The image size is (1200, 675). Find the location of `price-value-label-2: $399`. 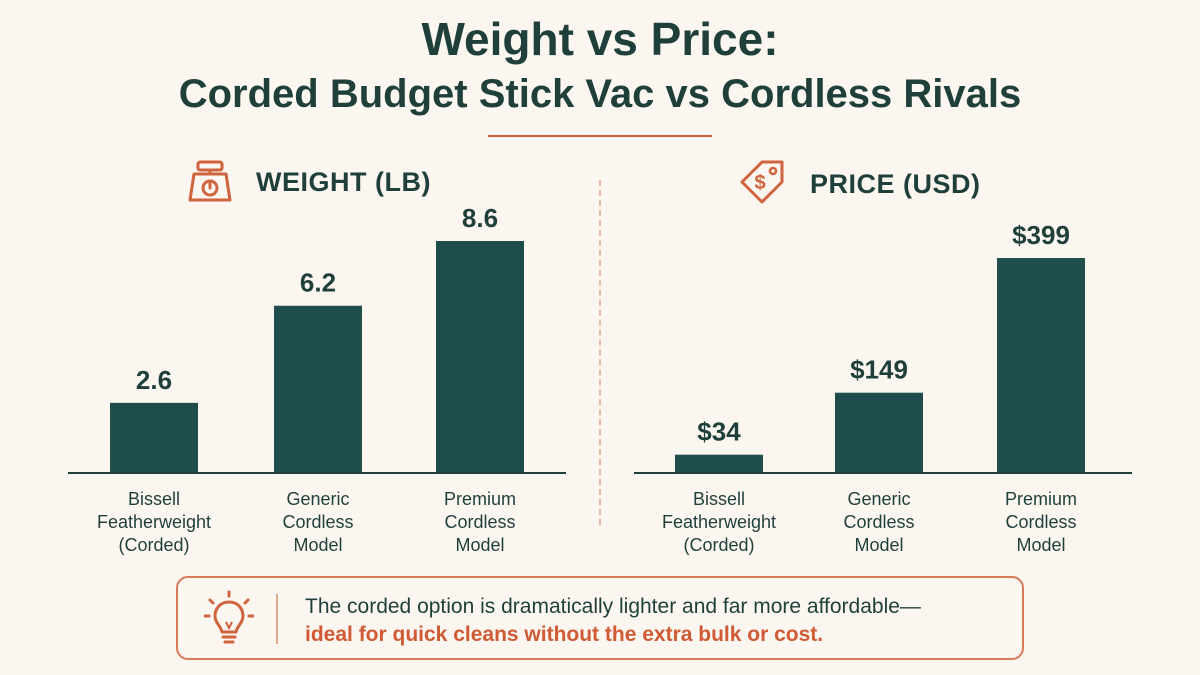

price-value-label-2: $399 is located at coordinates (1041, 235).